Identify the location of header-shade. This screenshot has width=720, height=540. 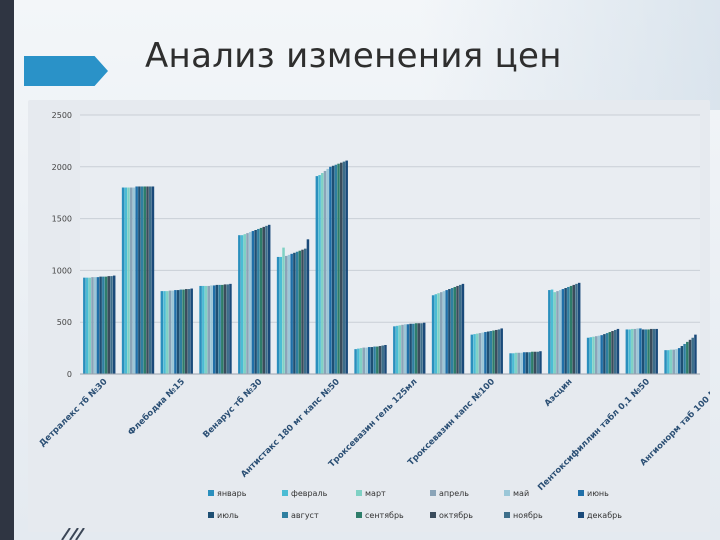
(570, 55).